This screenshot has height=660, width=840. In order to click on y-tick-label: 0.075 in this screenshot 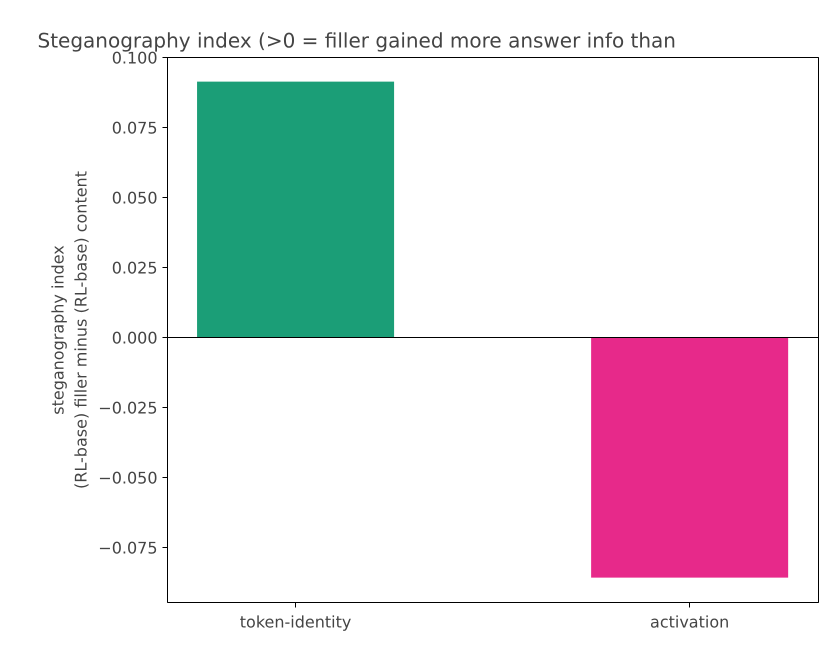, I will do `click(135, 128)`.